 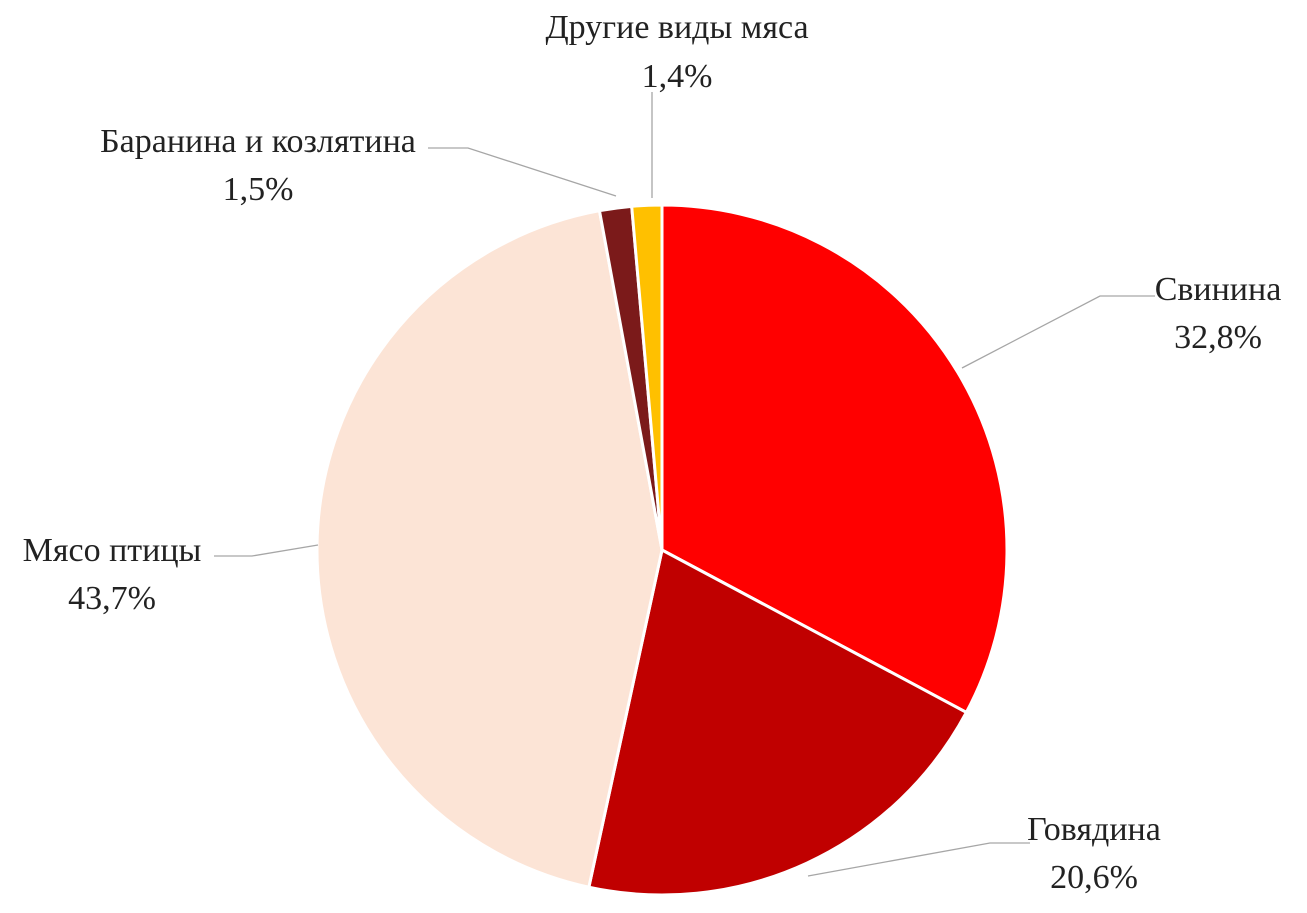 I want to click on slice-value-label-other-meat: 1,4%, so click(x=677, y=76).